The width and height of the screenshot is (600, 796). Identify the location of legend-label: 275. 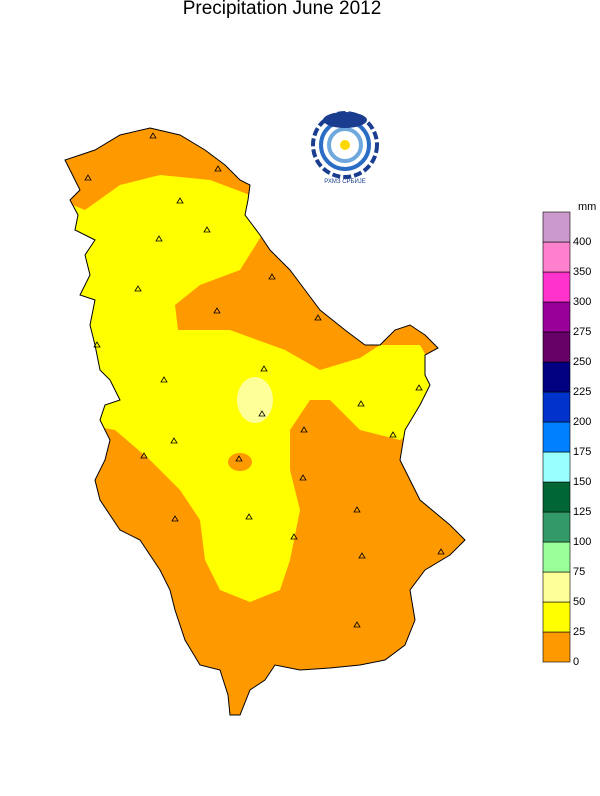
(582, 332).